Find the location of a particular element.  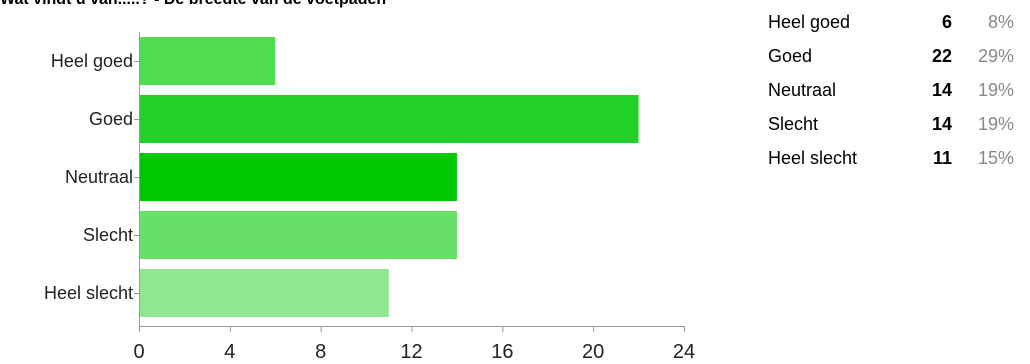

x-tick-label: 12 is located at coordinates (411, 352).